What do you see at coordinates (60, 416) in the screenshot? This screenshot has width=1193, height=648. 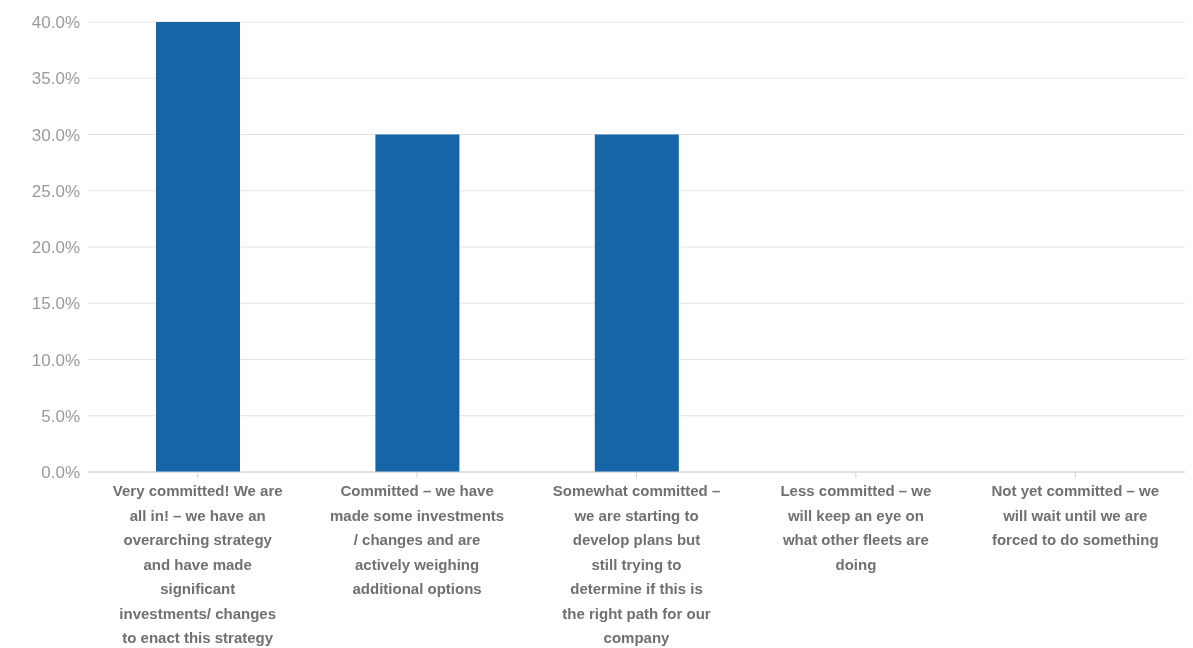 I see `y-tick-label: 5.0%` at bounding box center [60, 416].